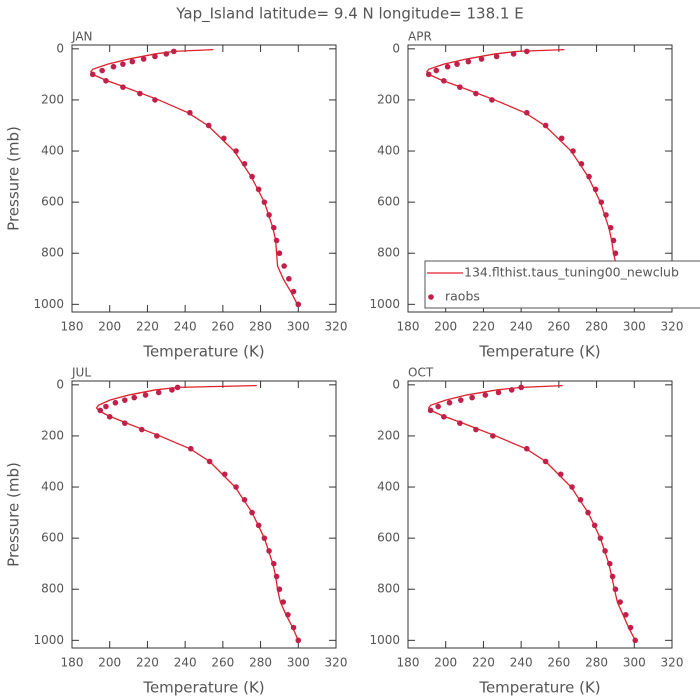  I want to click on x-tick-label: 180, so click(408, 663).